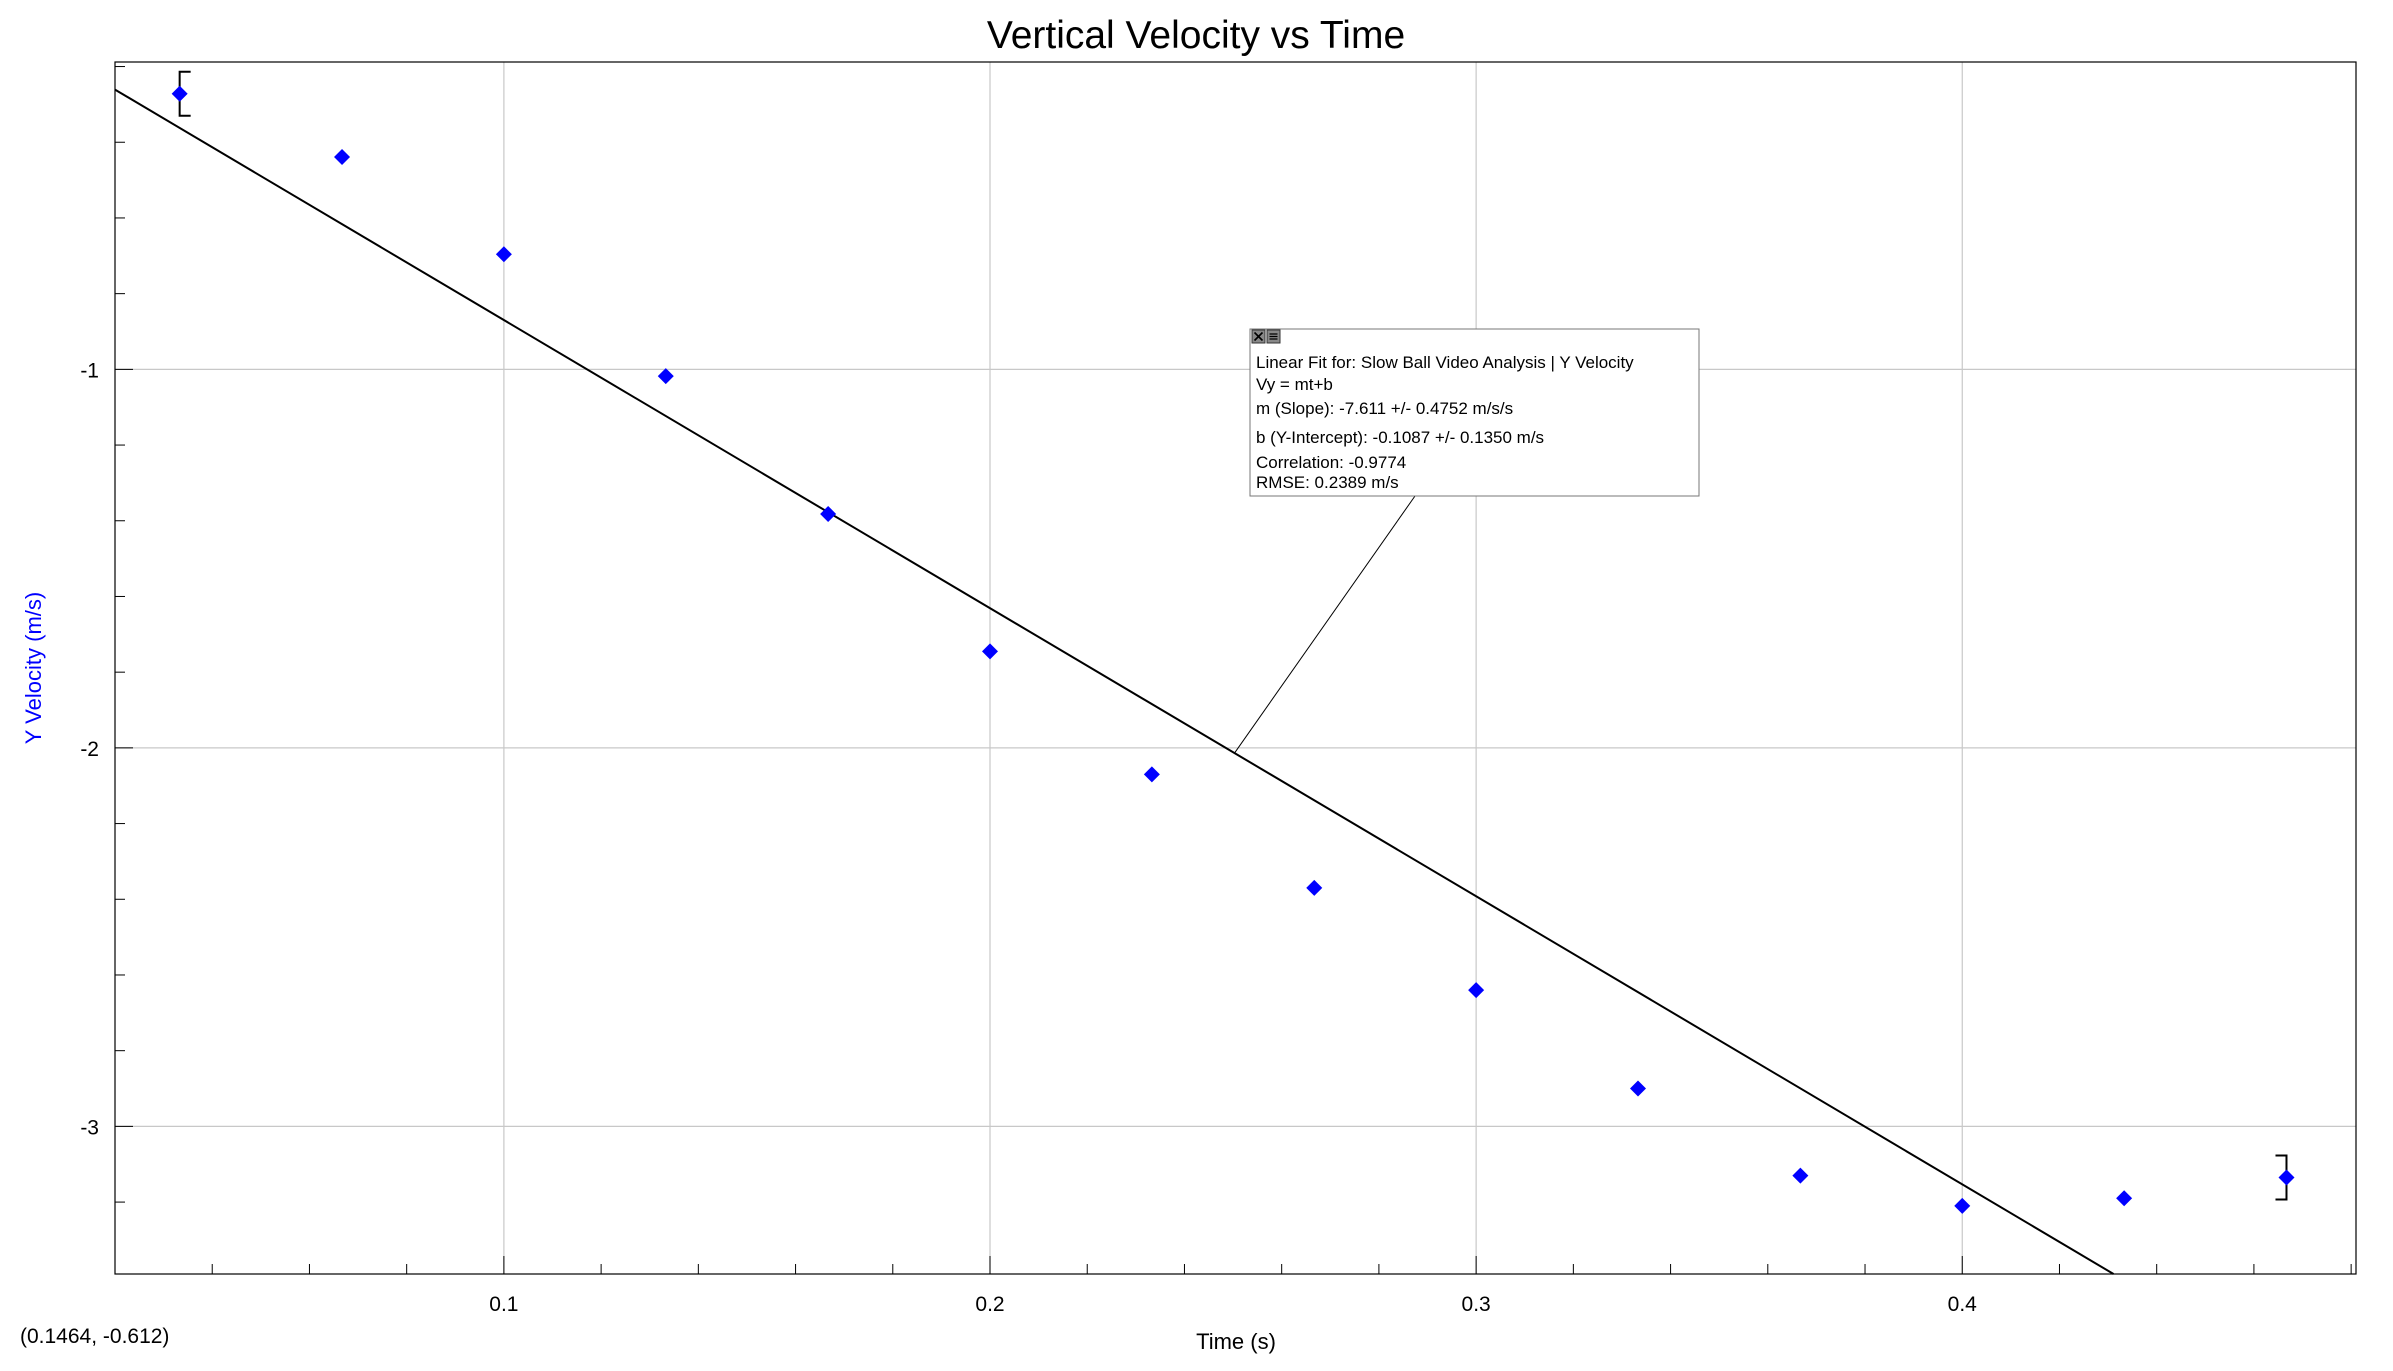 The height and width of the screenshot is (1371, 2393). Describe the element at coordinates (1400, 437) in the screenshot. I see `fit-box-line: b (Y-Intercept): -0.1087 +/- 0.1350 m/s` at that location.